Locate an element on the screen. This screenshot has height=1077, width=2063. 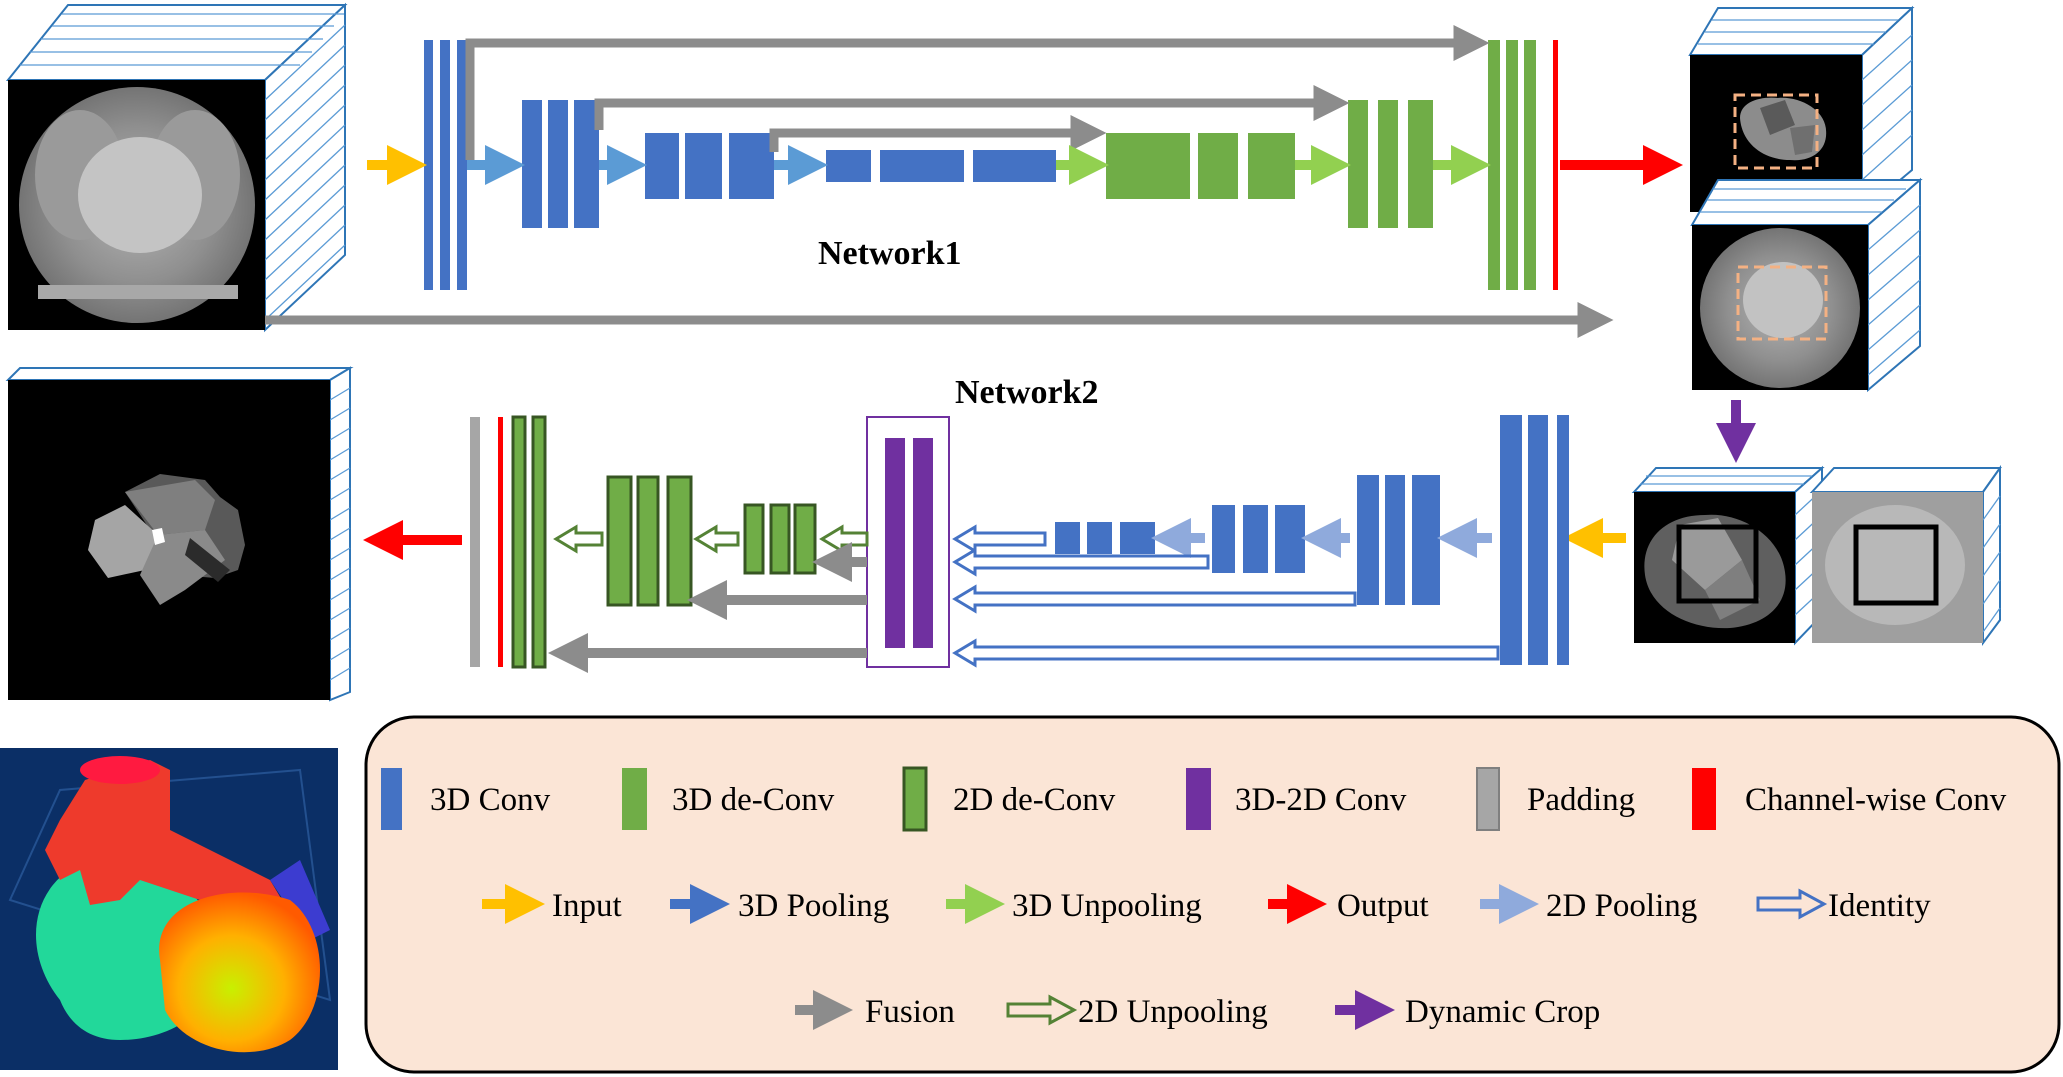
network1-channel-wise-conv is located at coordinates (1555, 165).